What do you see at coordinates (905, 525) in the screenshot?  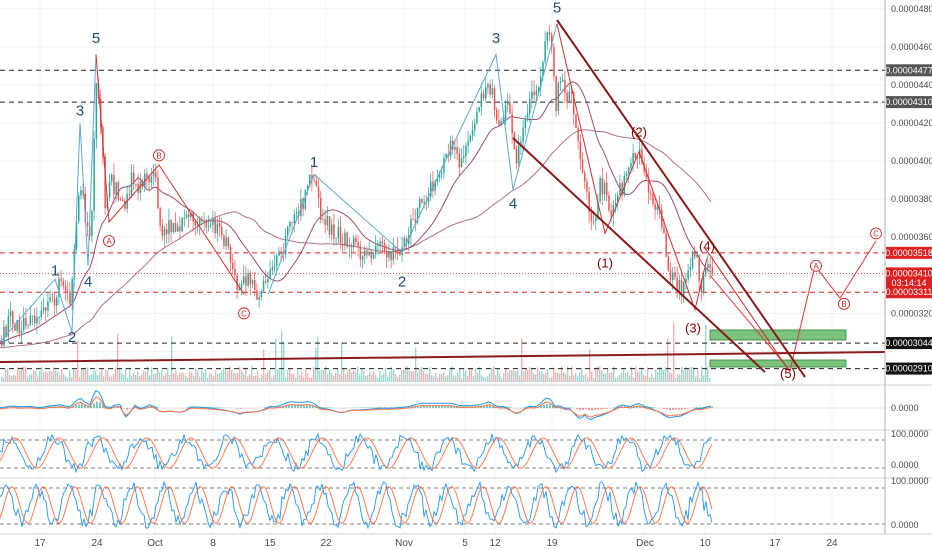 I see `indicator-tick-label: 0.0000` at bounding box center [905, 525].